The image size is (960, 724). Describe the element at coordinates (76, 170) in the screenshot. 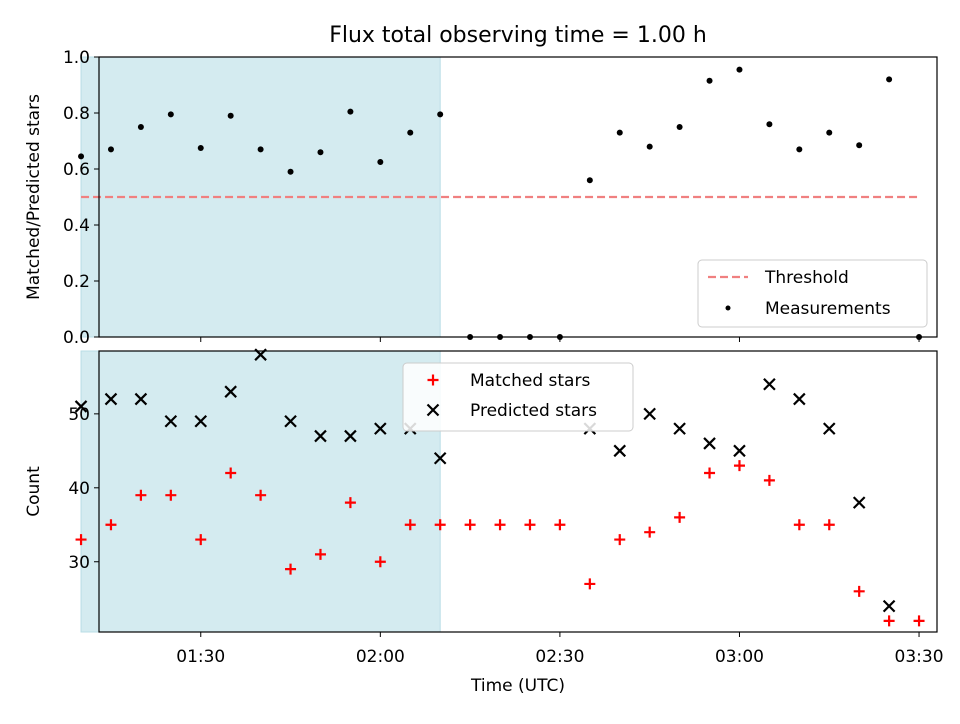

I see `y-tick-label: 0.6` at that location.